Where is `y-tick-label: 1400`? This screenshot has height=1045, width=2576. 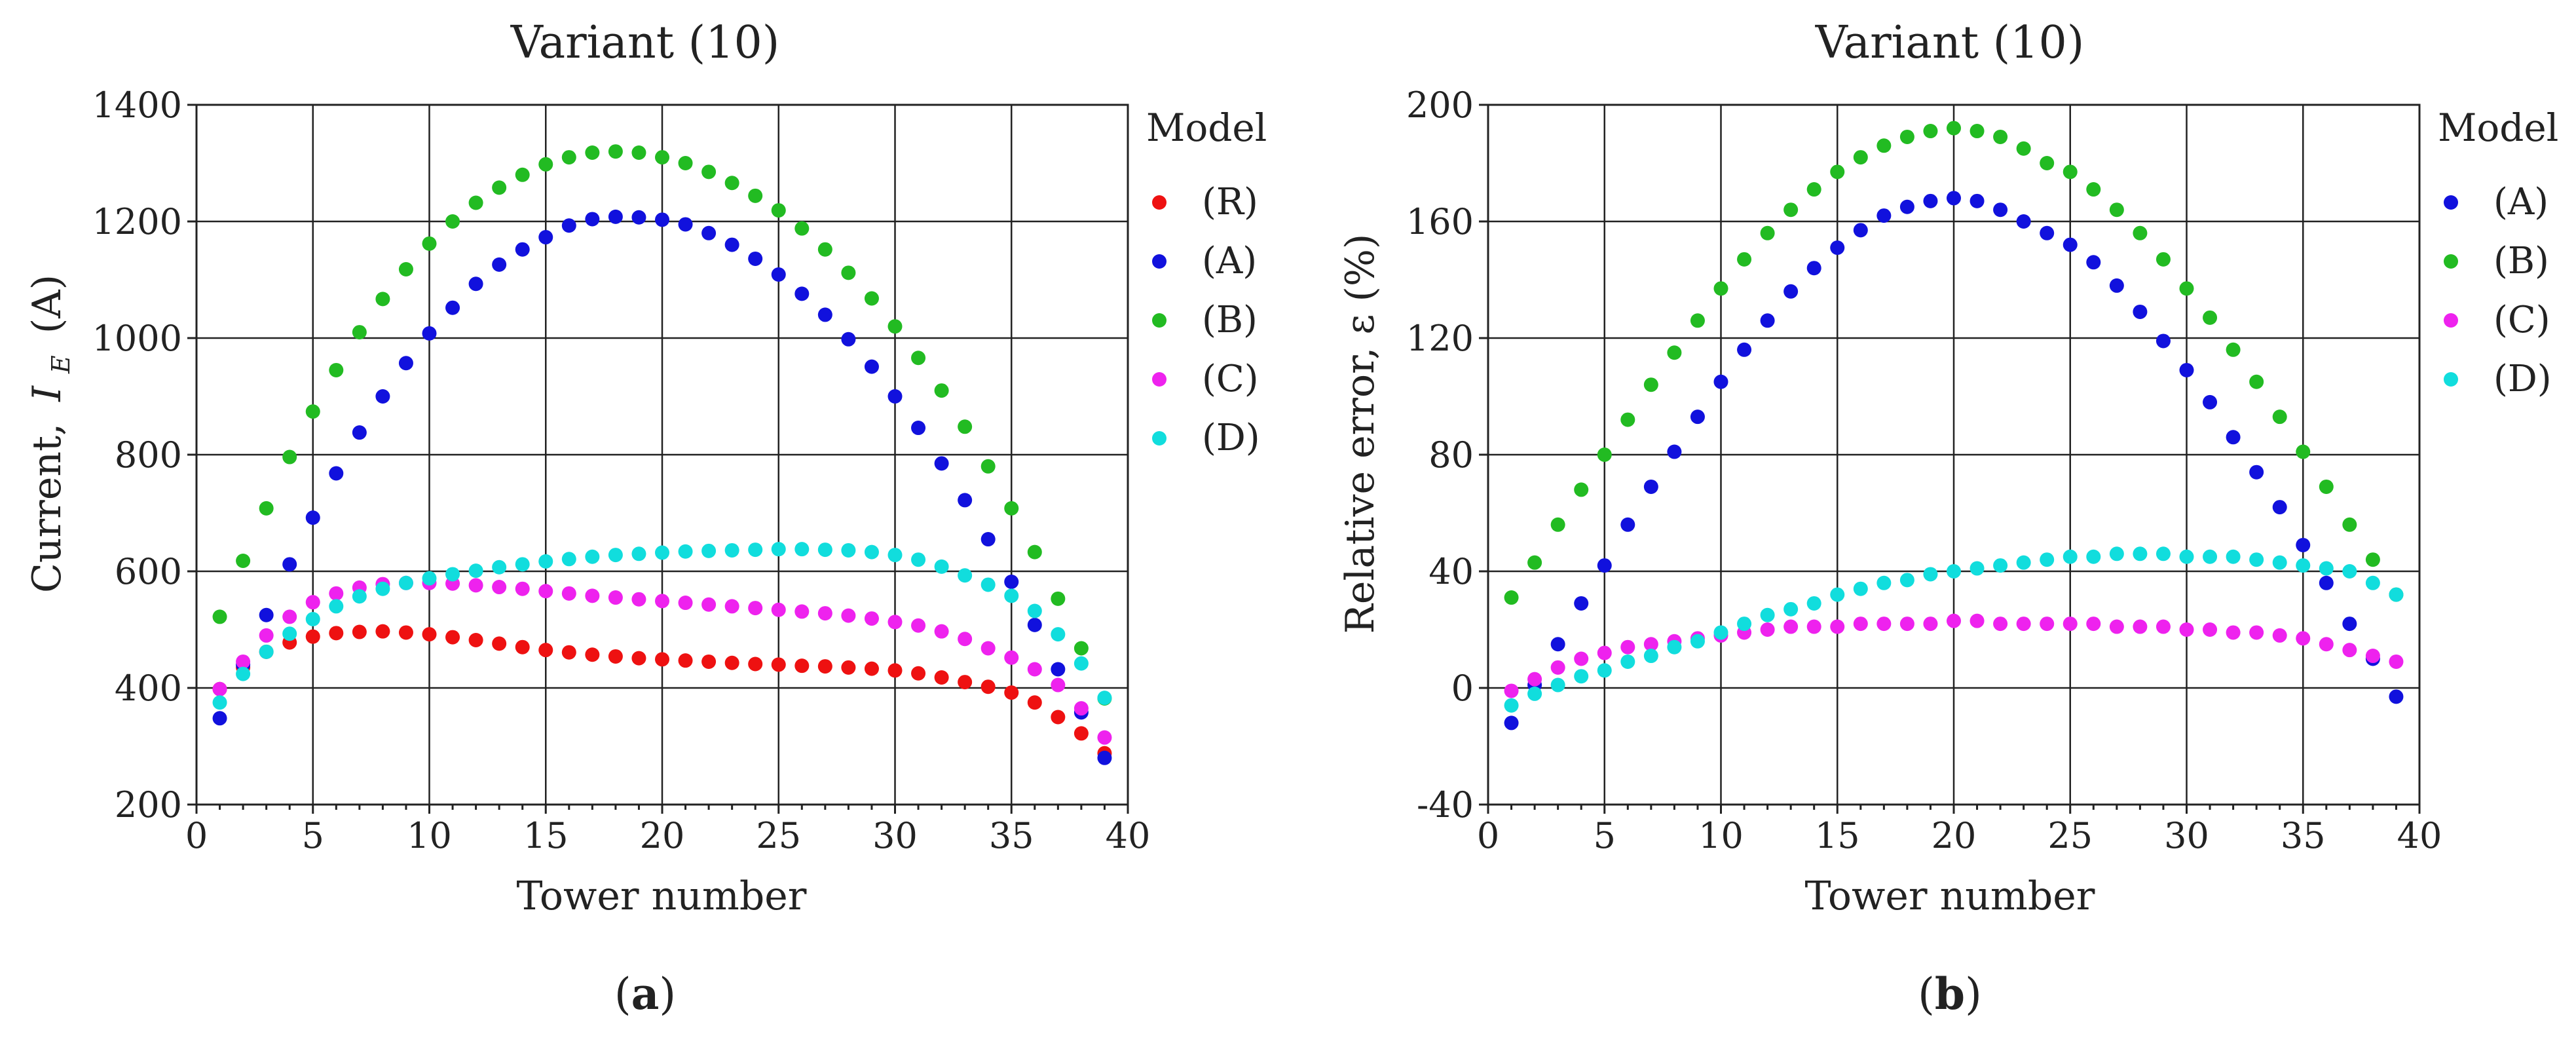
y-tick-label: 1400 is located at coordinates (137, 105).